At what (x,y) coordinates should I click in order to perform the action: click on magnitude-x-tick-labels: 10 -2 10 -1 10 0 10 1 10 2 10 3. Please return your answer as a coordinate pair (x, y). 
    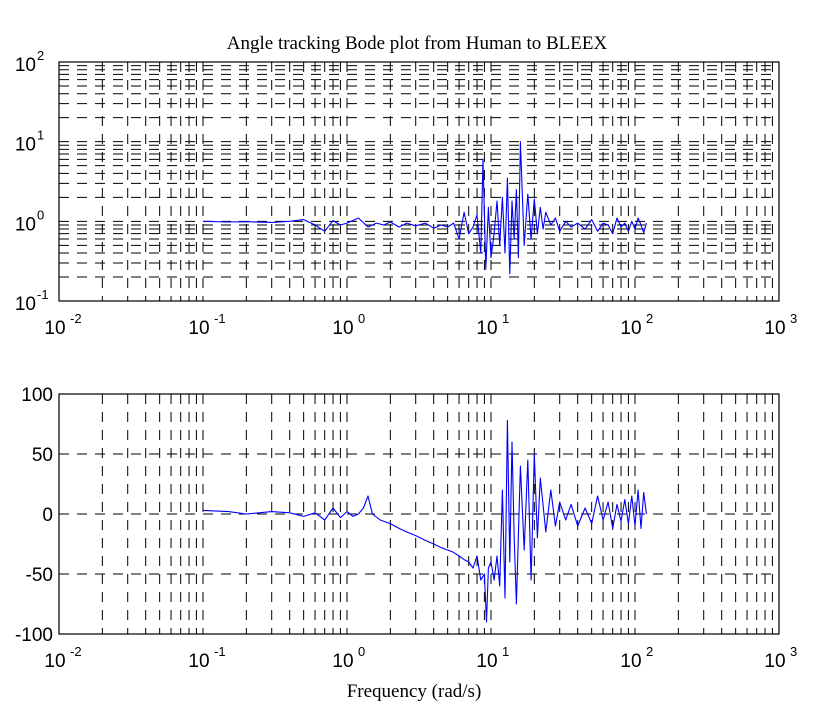
    Looking at the image, I should click on (420, 325).